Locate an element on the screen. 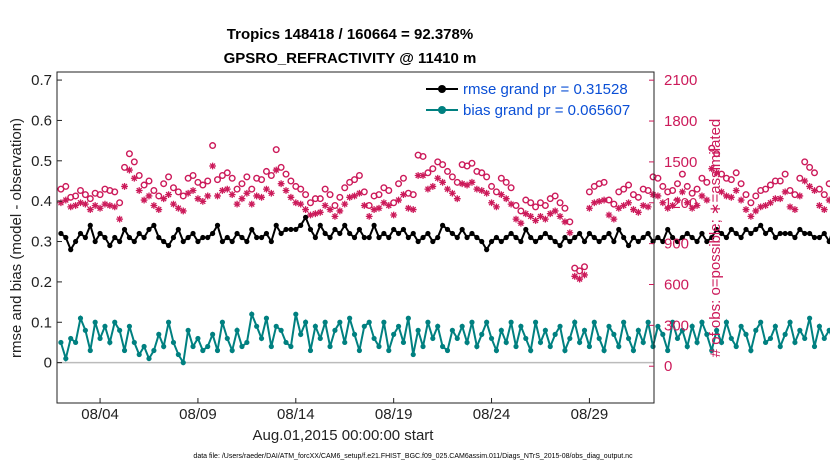 The image size is (830, 470). y2-tick-label: 1800 is located at coordinates (680, 121).